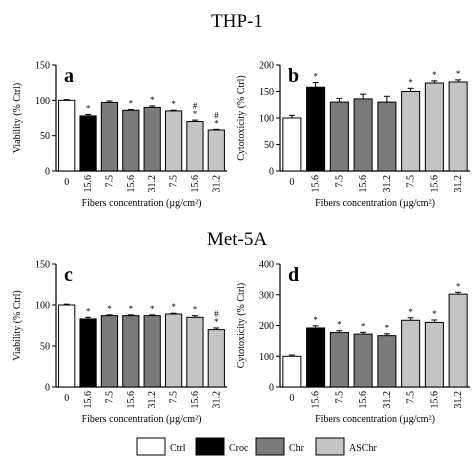 The height and width of the screenshot is (467, 474). Describe the element at coordinates (293, 76) in the screenshot. I see `panel-letter: b` at that location.